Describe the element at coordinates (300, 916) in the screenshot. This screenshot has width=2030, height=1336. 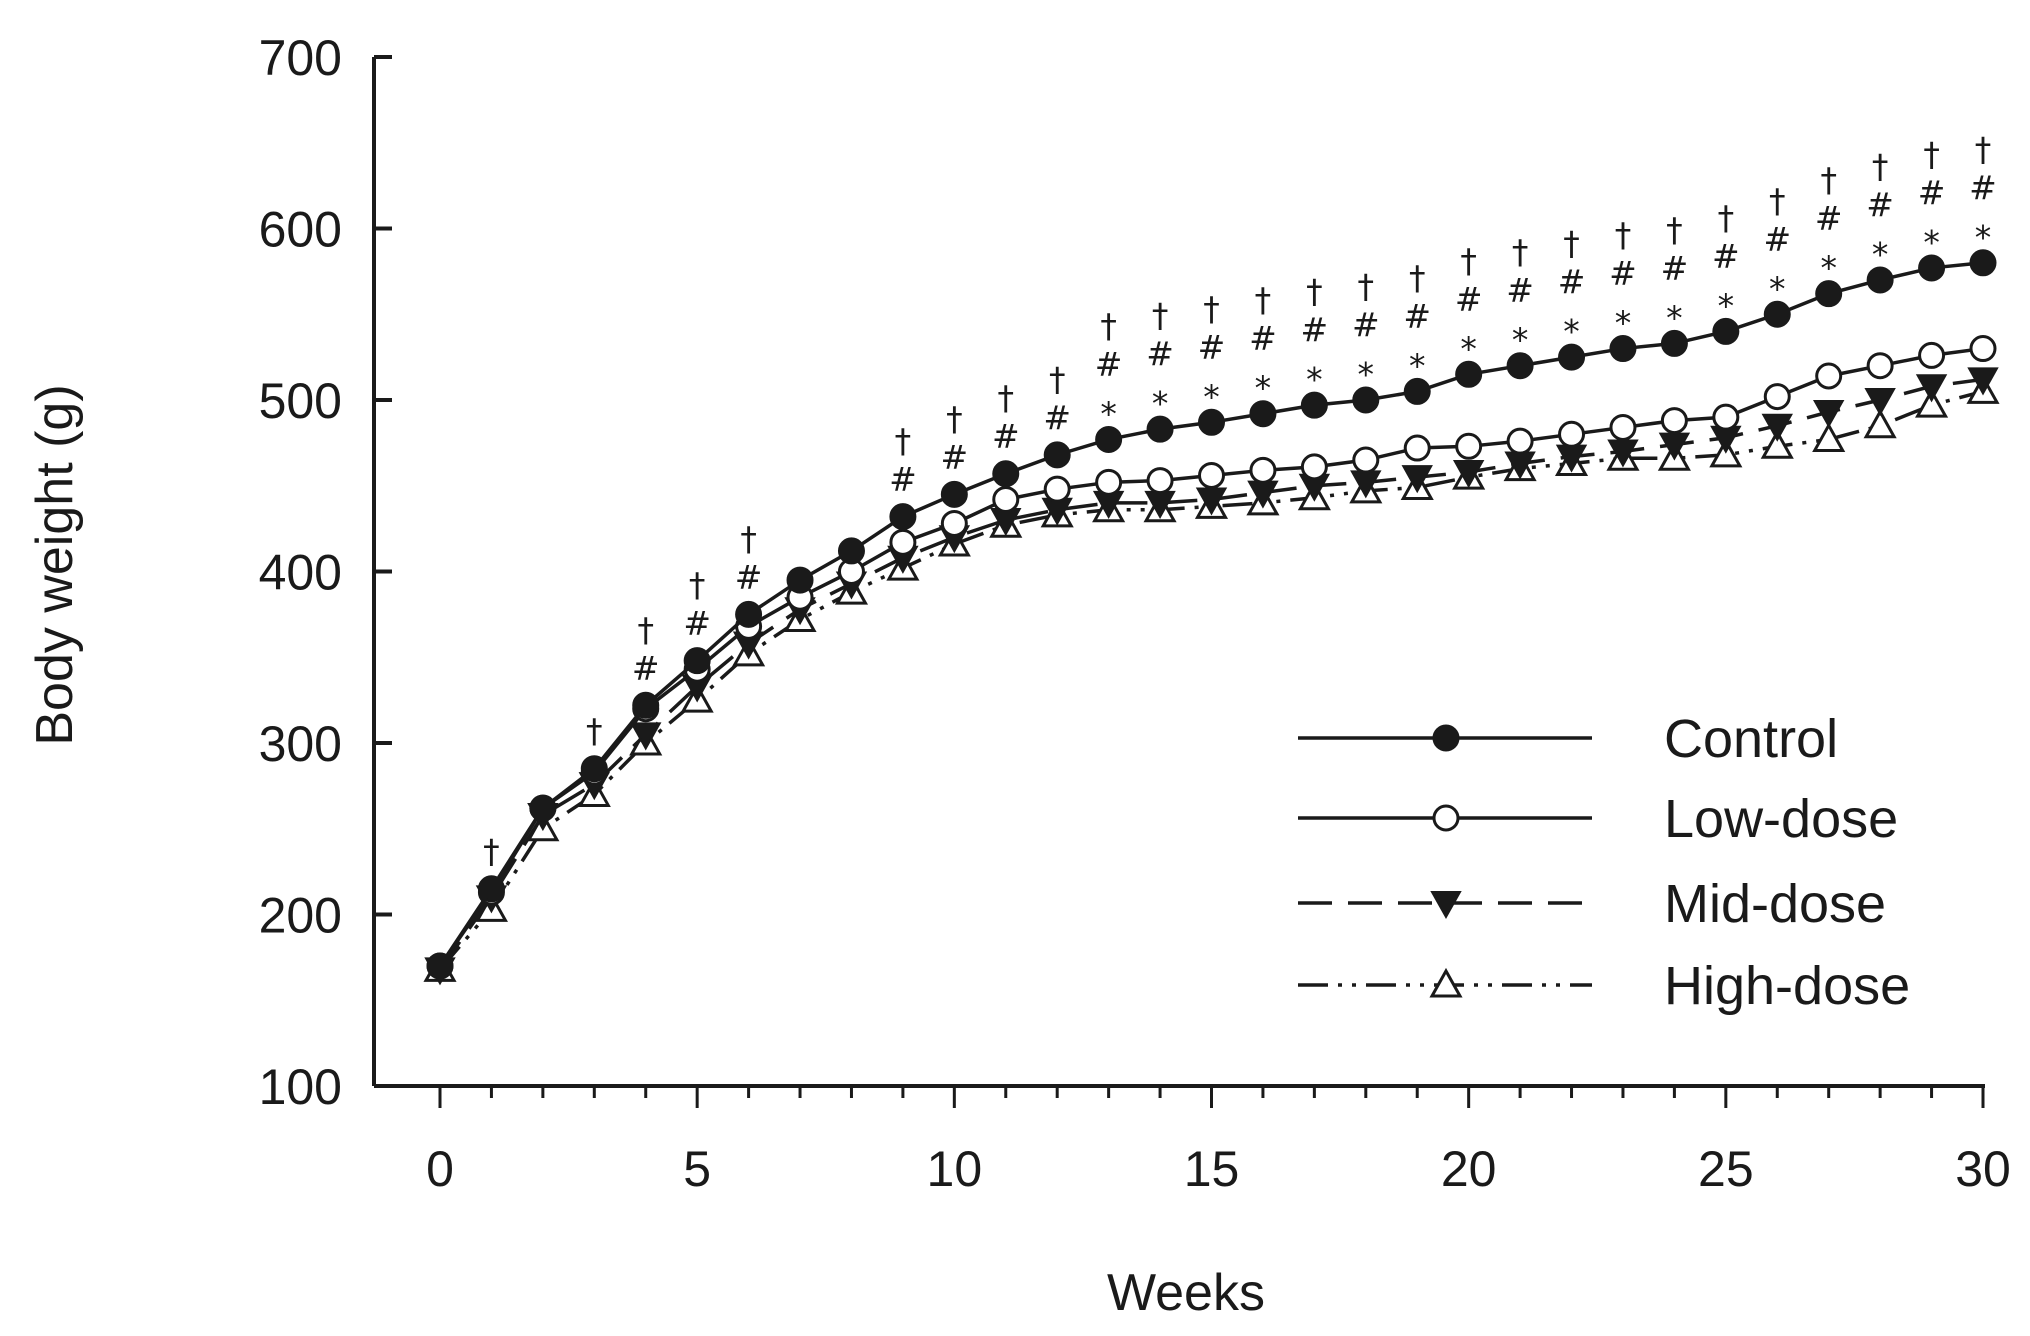
I see `y-tick-label: 200` at that location.